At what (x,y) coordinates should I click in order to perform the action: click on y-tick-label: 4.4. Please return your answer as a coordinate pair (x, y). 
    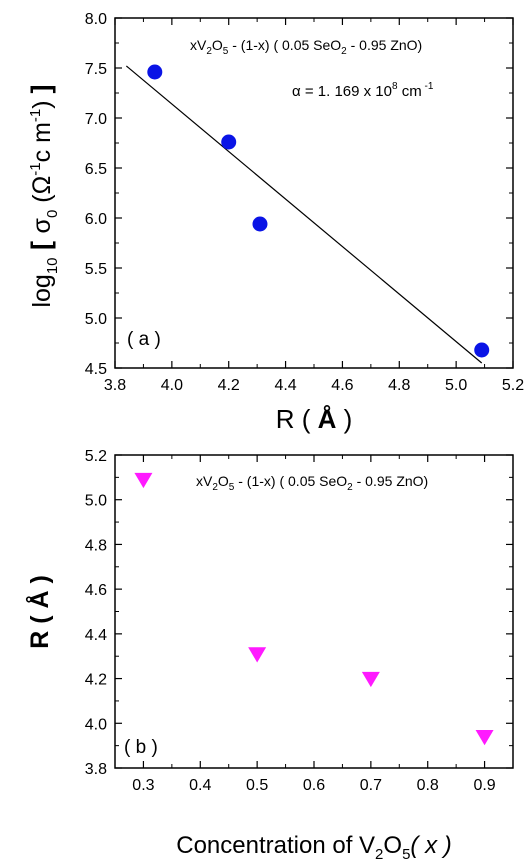
    Looking at the image, I should click on (96, 635).